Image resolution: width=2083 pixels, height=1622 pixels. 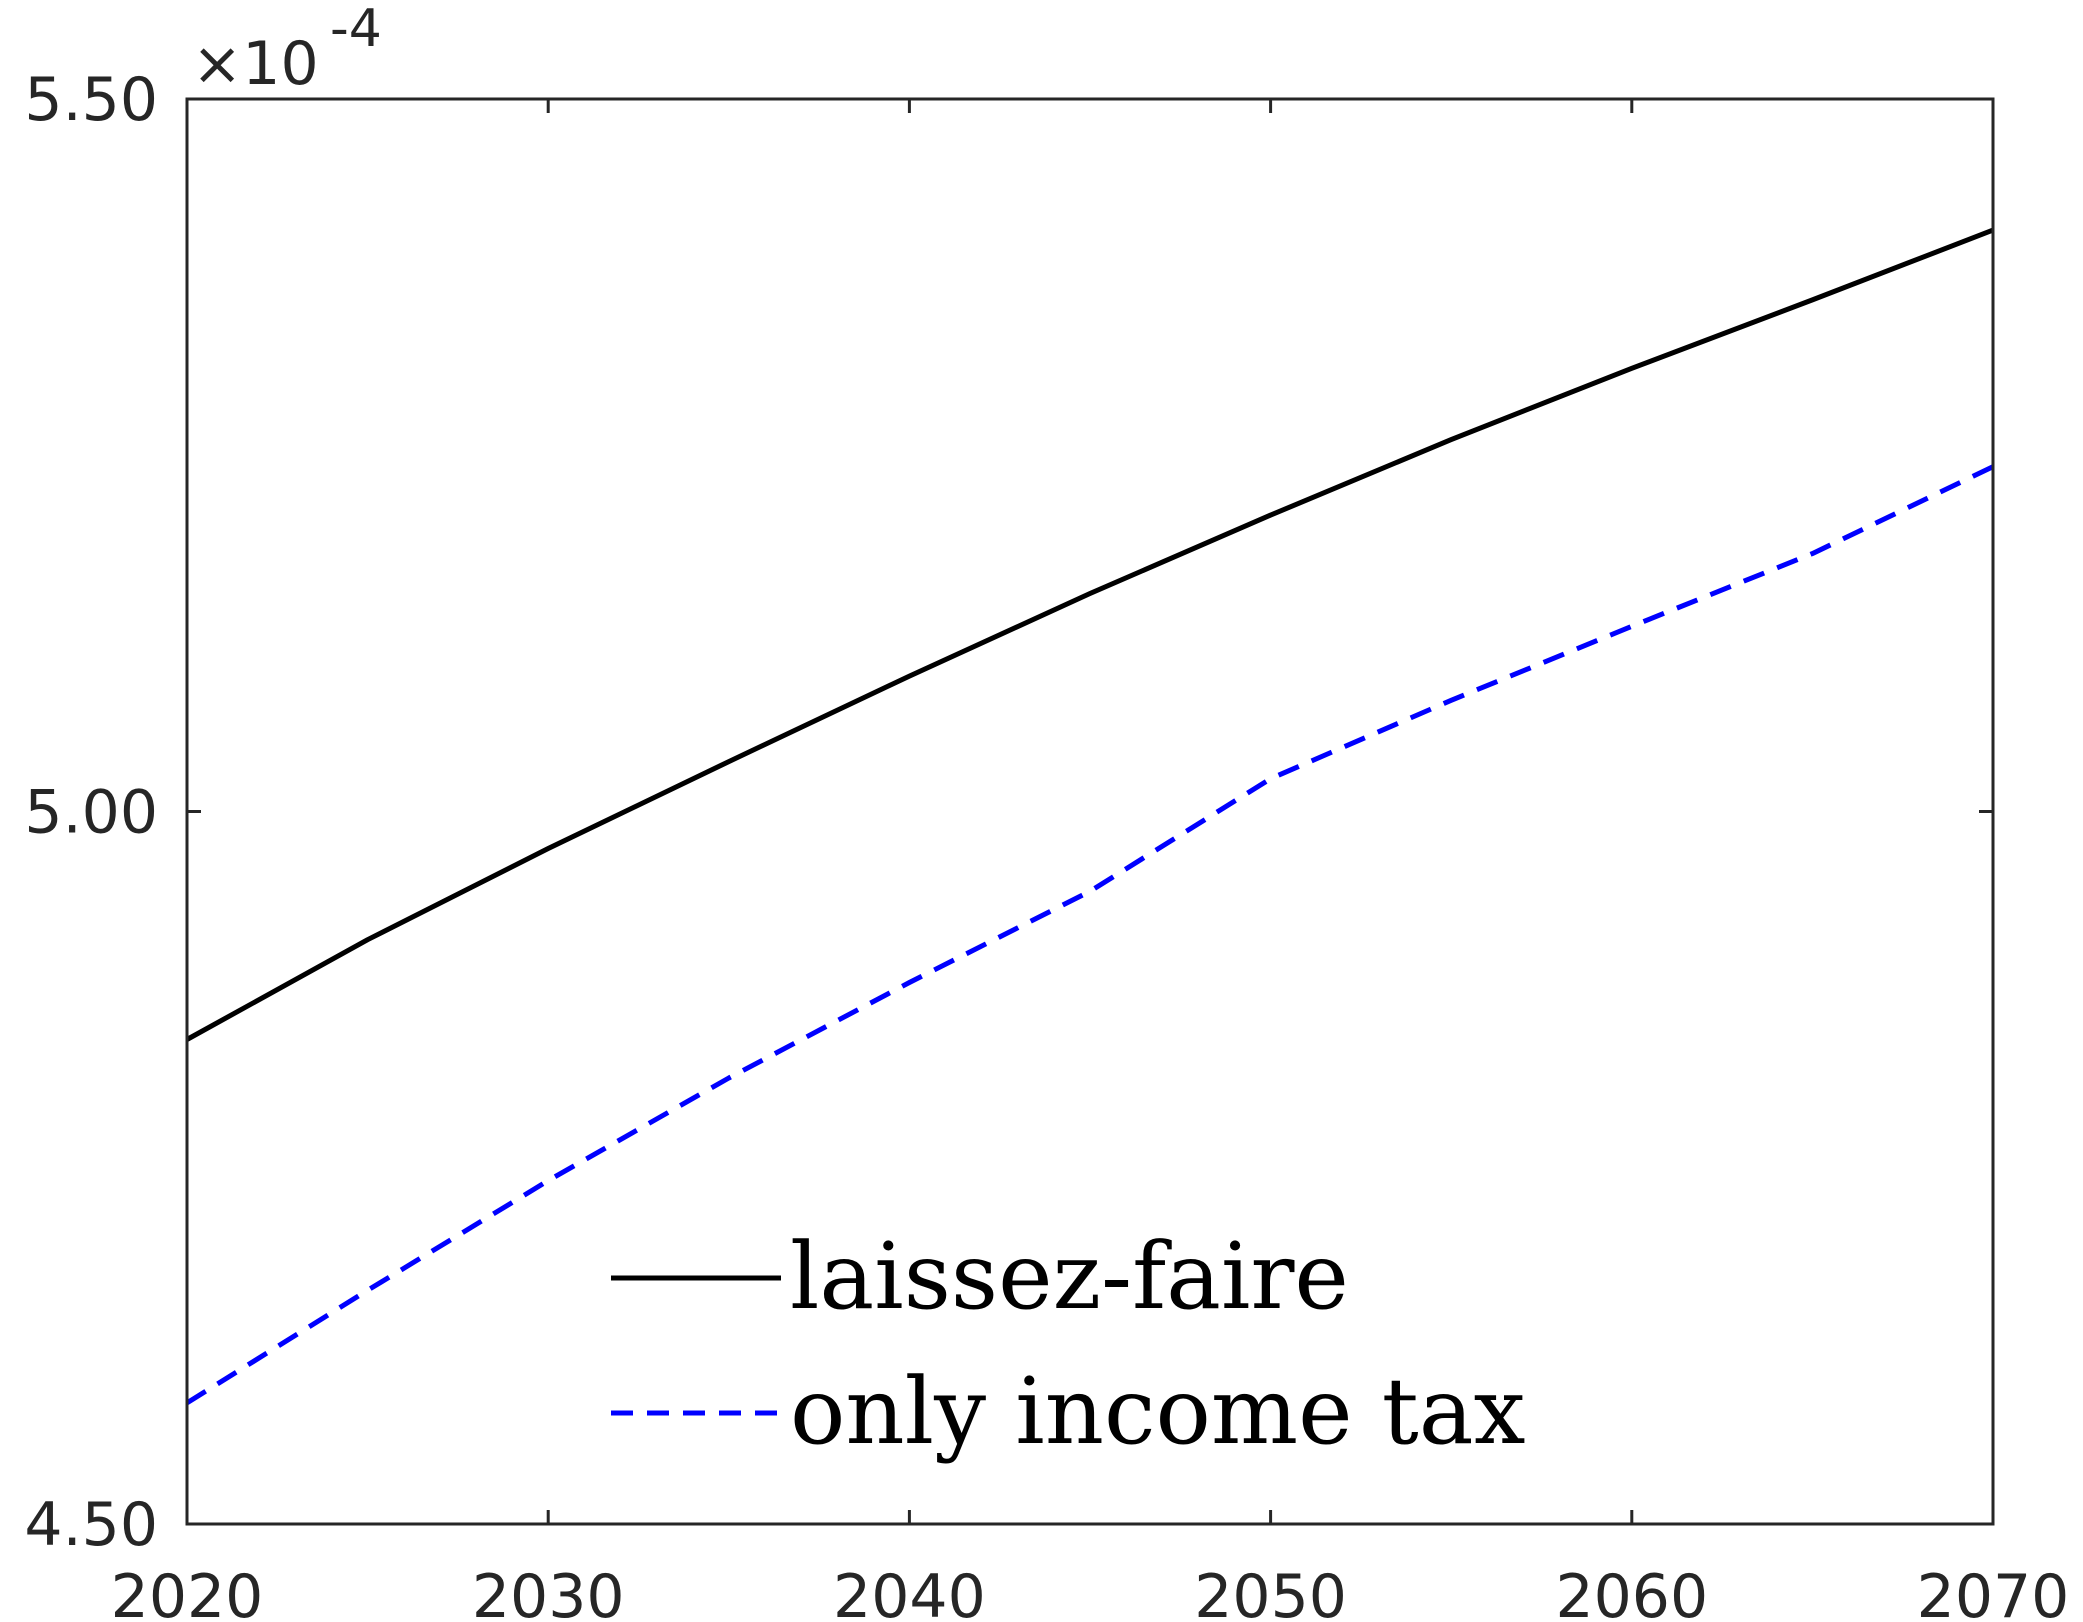 I want to click on y-tick-label: 5.00, so click(x=91, y=813).